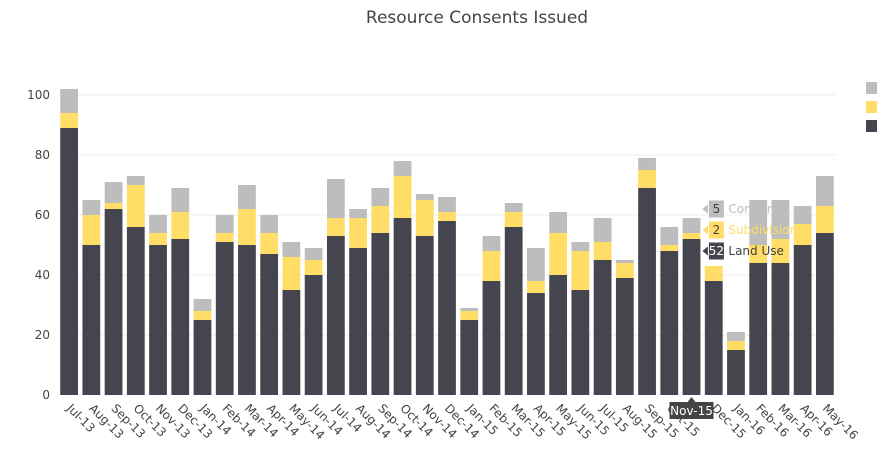 The image size is (877, 464). Describe the element at coordinates (871, 126) in the screenshot. I see `legend-swatch-land-use` at that location.